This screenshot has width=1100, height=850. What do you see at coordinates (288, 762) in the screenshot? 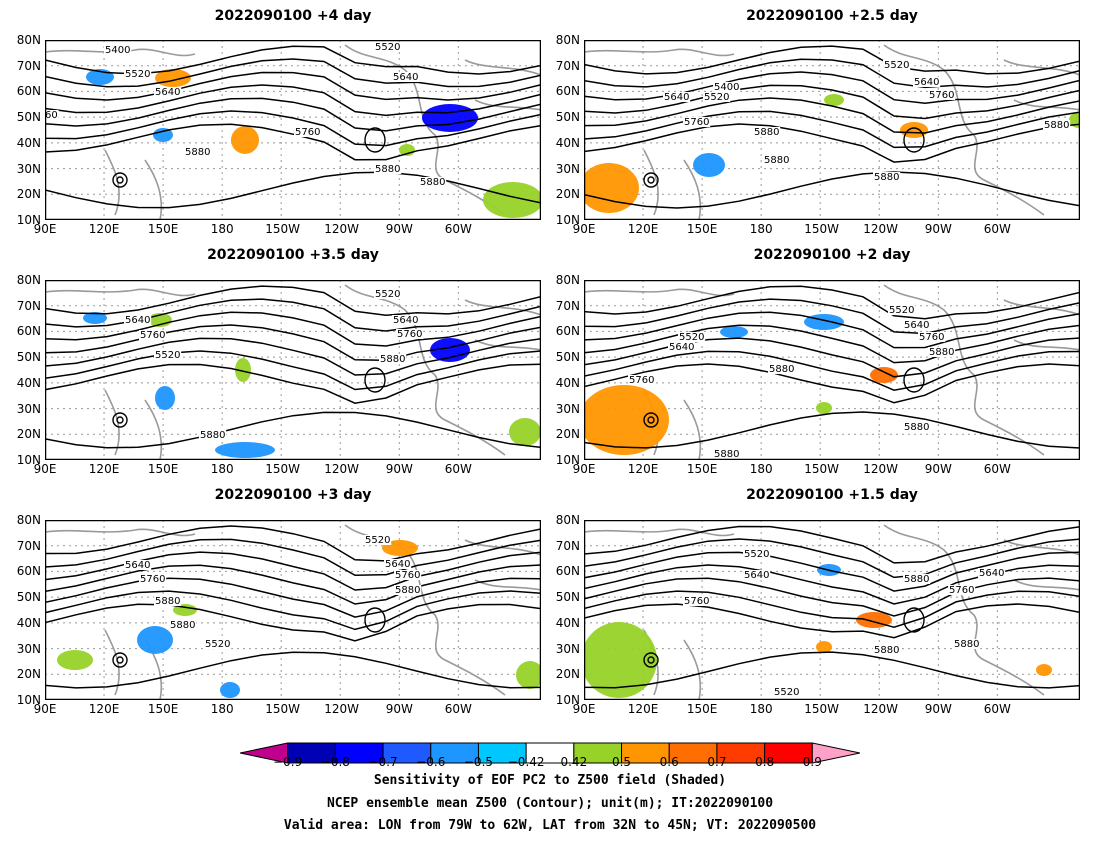
I see `colorbar-tick-label: −0.9` at bounding box center [288, 762].